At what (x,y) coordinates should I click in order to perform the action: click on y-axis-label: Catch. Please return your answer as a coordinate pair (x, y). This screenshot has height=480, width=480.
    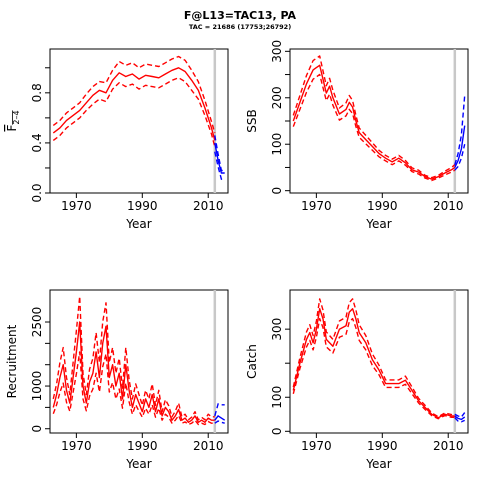
    Looking at the image, I should click on (252, 361).